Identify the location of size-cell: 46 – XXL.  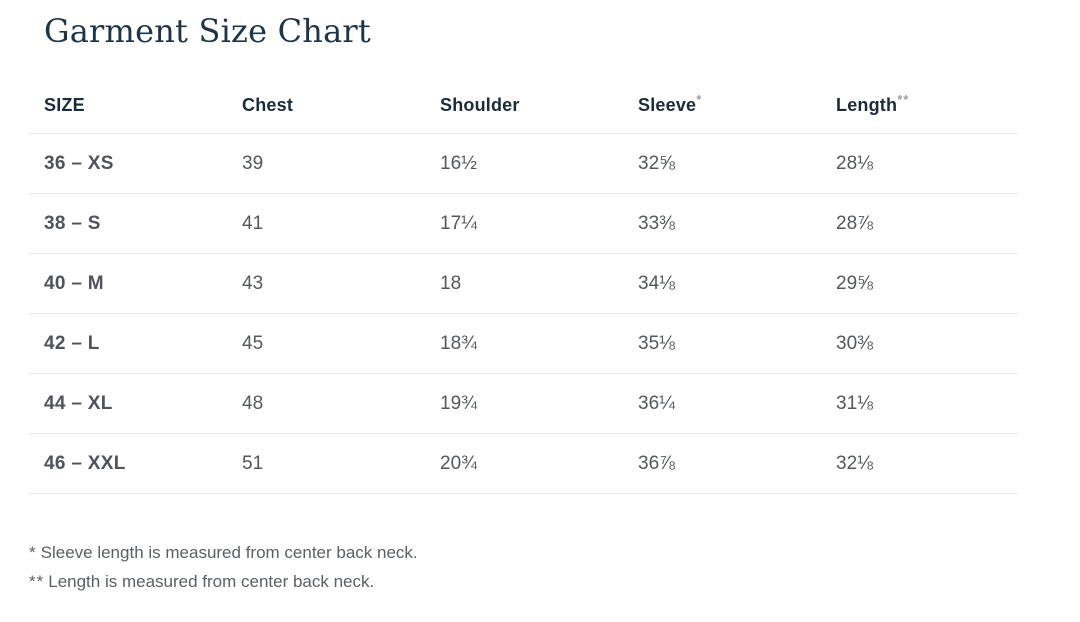
(127, 463).